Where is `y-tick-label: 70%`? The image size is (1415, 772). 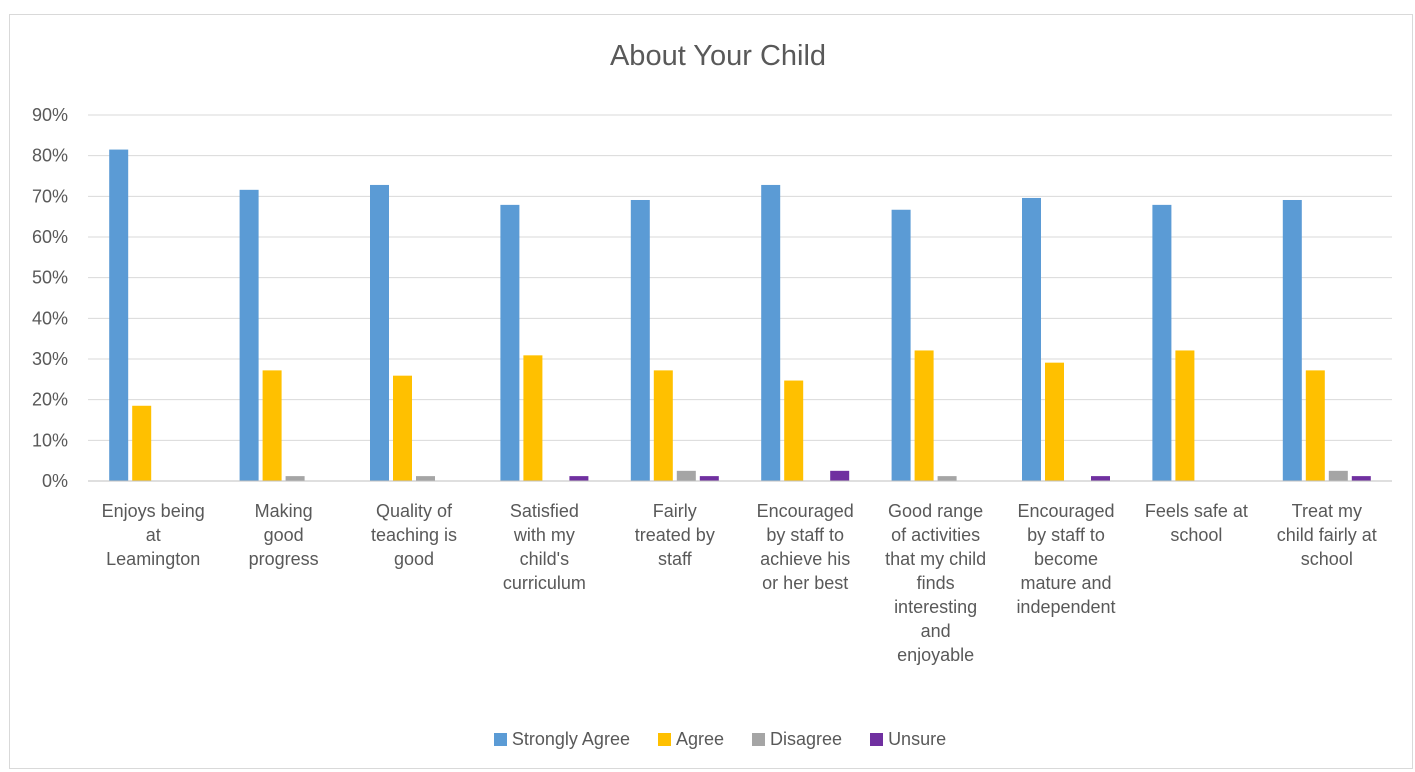
y-tick-label: 70% is located at coordinates (50, 196).